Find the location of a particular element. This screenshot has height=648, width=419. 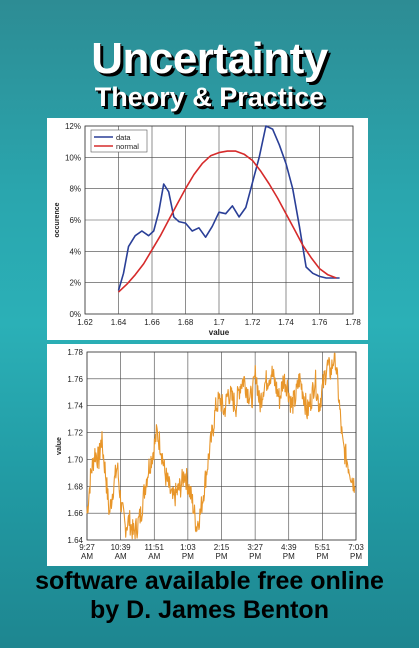

y-tick-label: 1.74 is located at coordinates (75, 406).